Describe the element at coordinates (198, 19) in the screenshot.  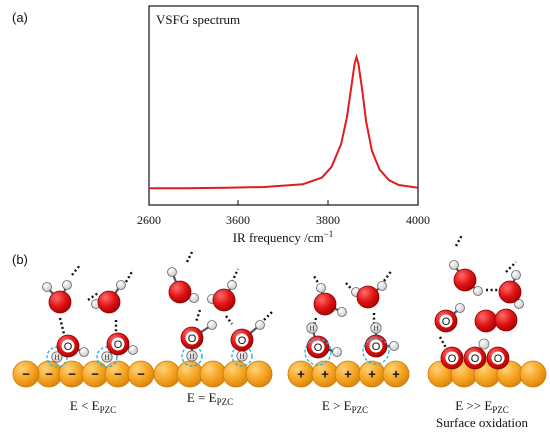
I see `chart-title: VSFG spectrum` at that location.